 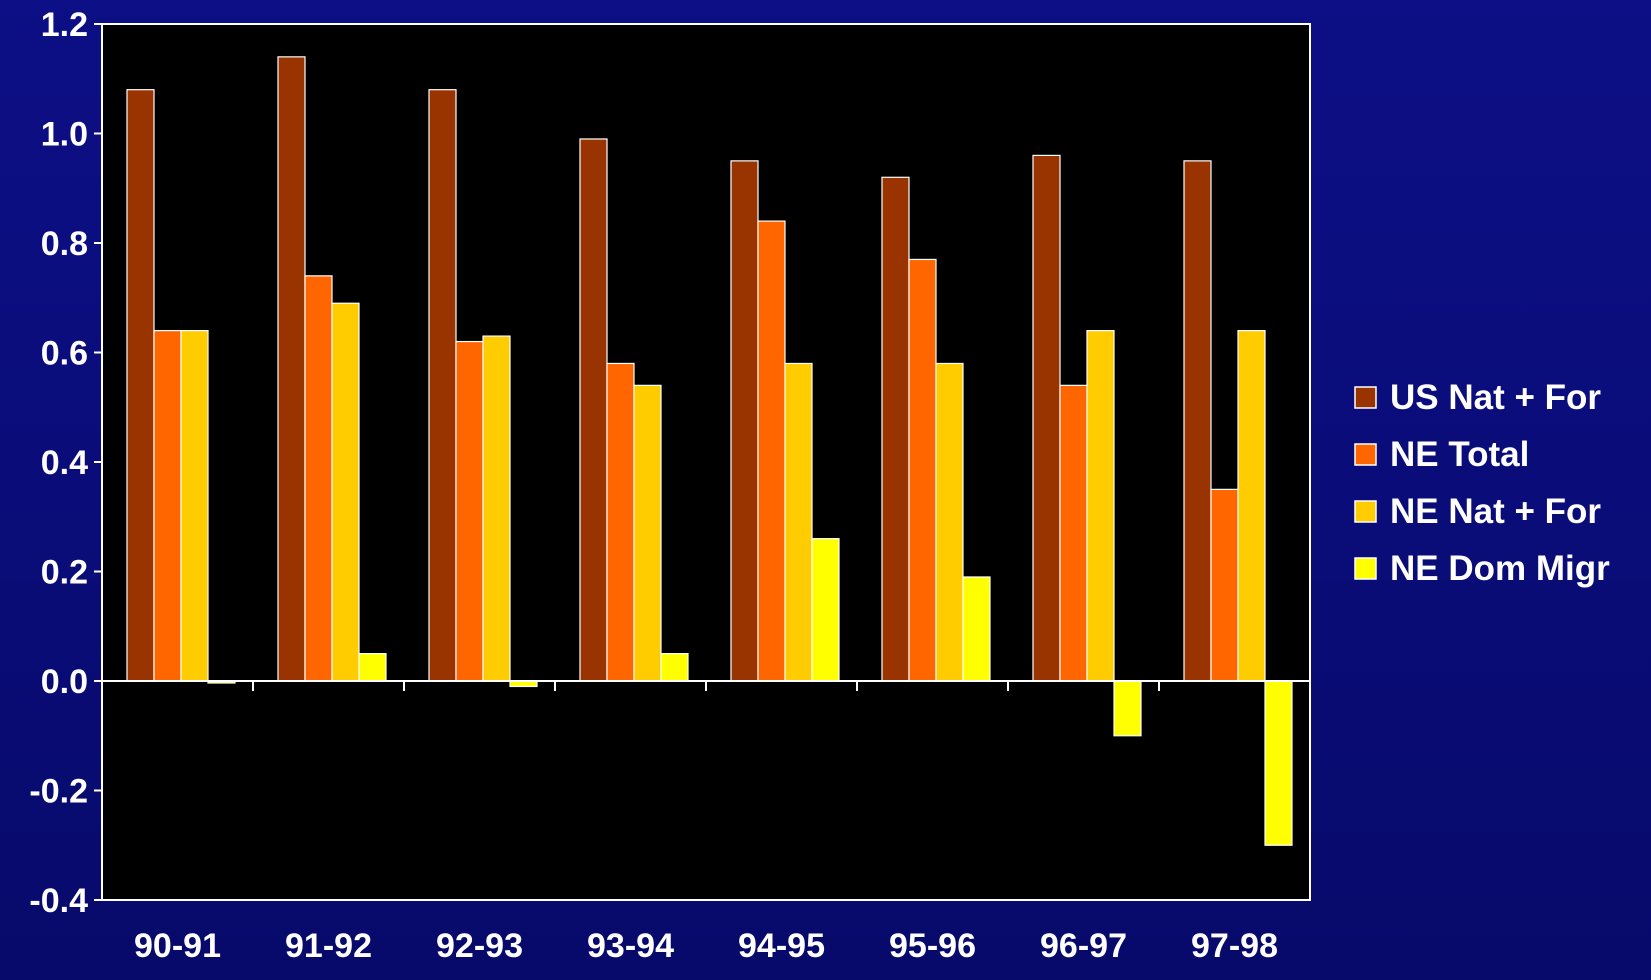 I want to click on x-tick-label: 95-96, so click(x=932, y=946).